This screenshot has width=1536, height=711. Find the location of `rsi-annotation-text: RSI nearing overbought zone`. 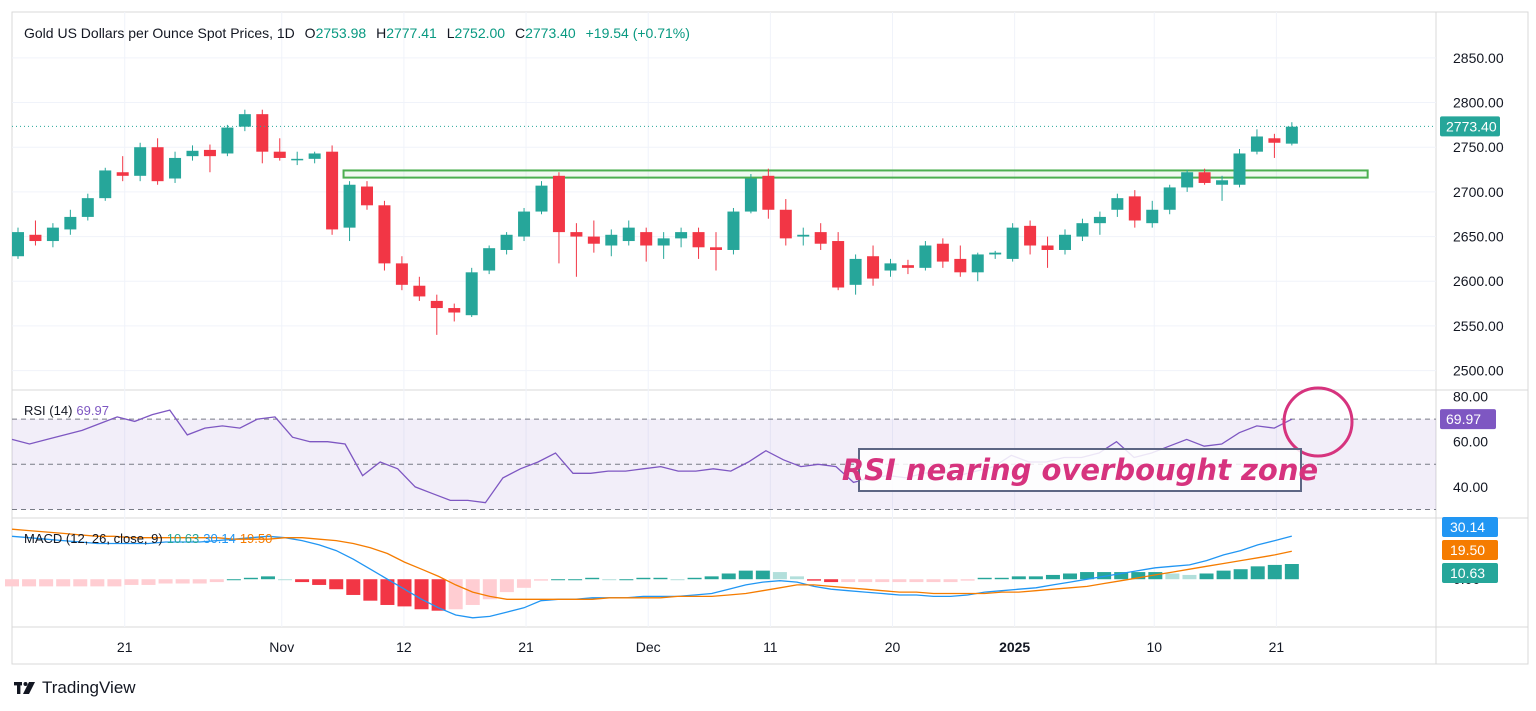

rsi-annotation-text: RSI nearing overbought zone is located at coordinates (1080, 470).